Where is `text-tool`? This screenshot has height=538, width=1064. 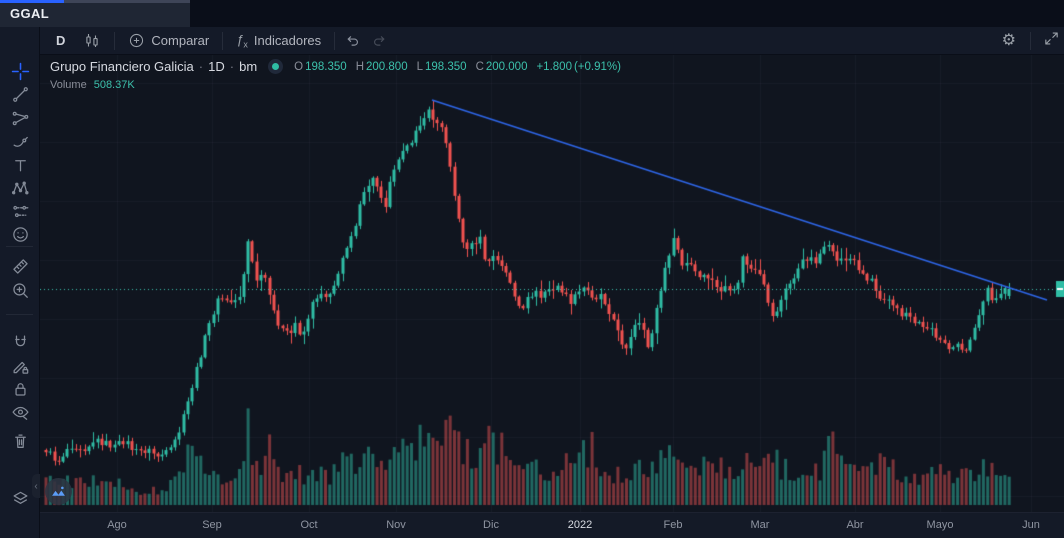 text-tool is located at coordinates (20, 165).